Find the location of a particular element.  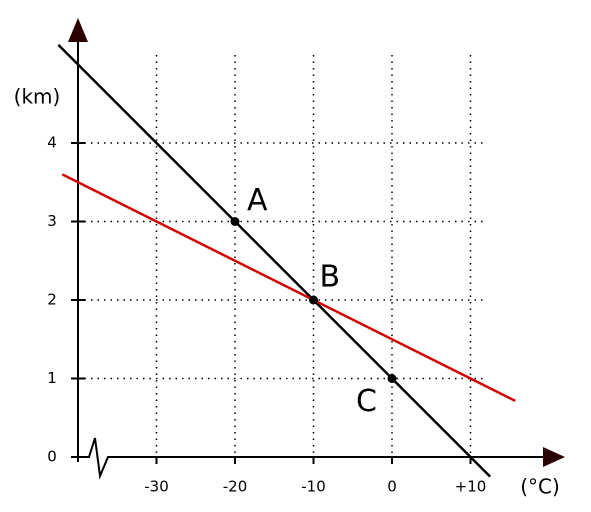

x-tick-label: -30 is located at coordinates (156, 487).